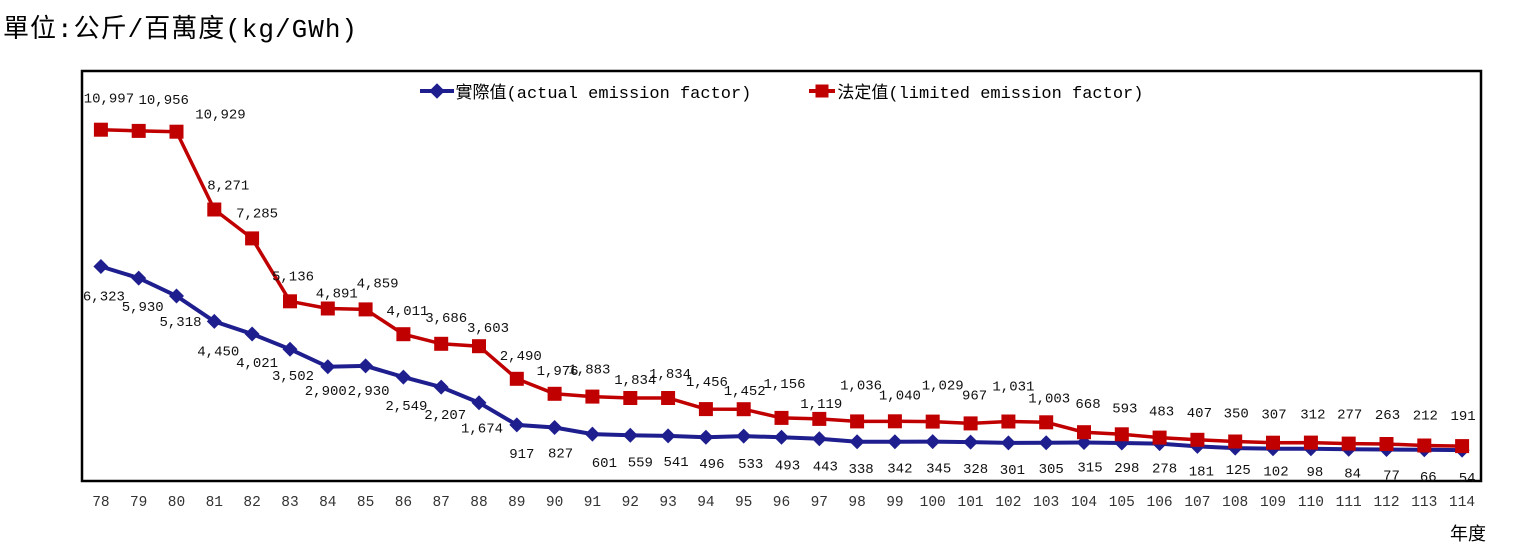 This screenshot has height=560, width=1518. What do you see at coordinates (516, 503) in the screenshot?
I see `x-tick-label: 89` at bounding box center [516, 503].